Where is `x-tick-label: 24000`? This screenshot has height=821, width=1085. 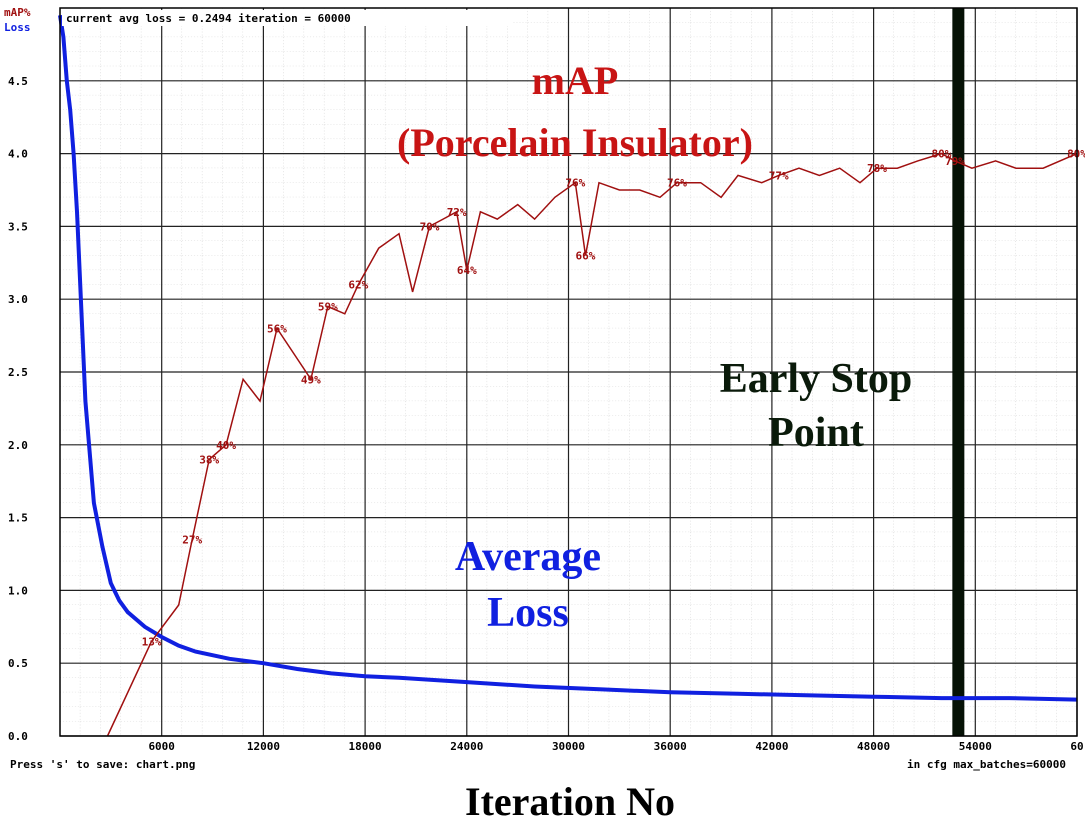
x-tick-label: 24000 is located at coordinates (466, 746).